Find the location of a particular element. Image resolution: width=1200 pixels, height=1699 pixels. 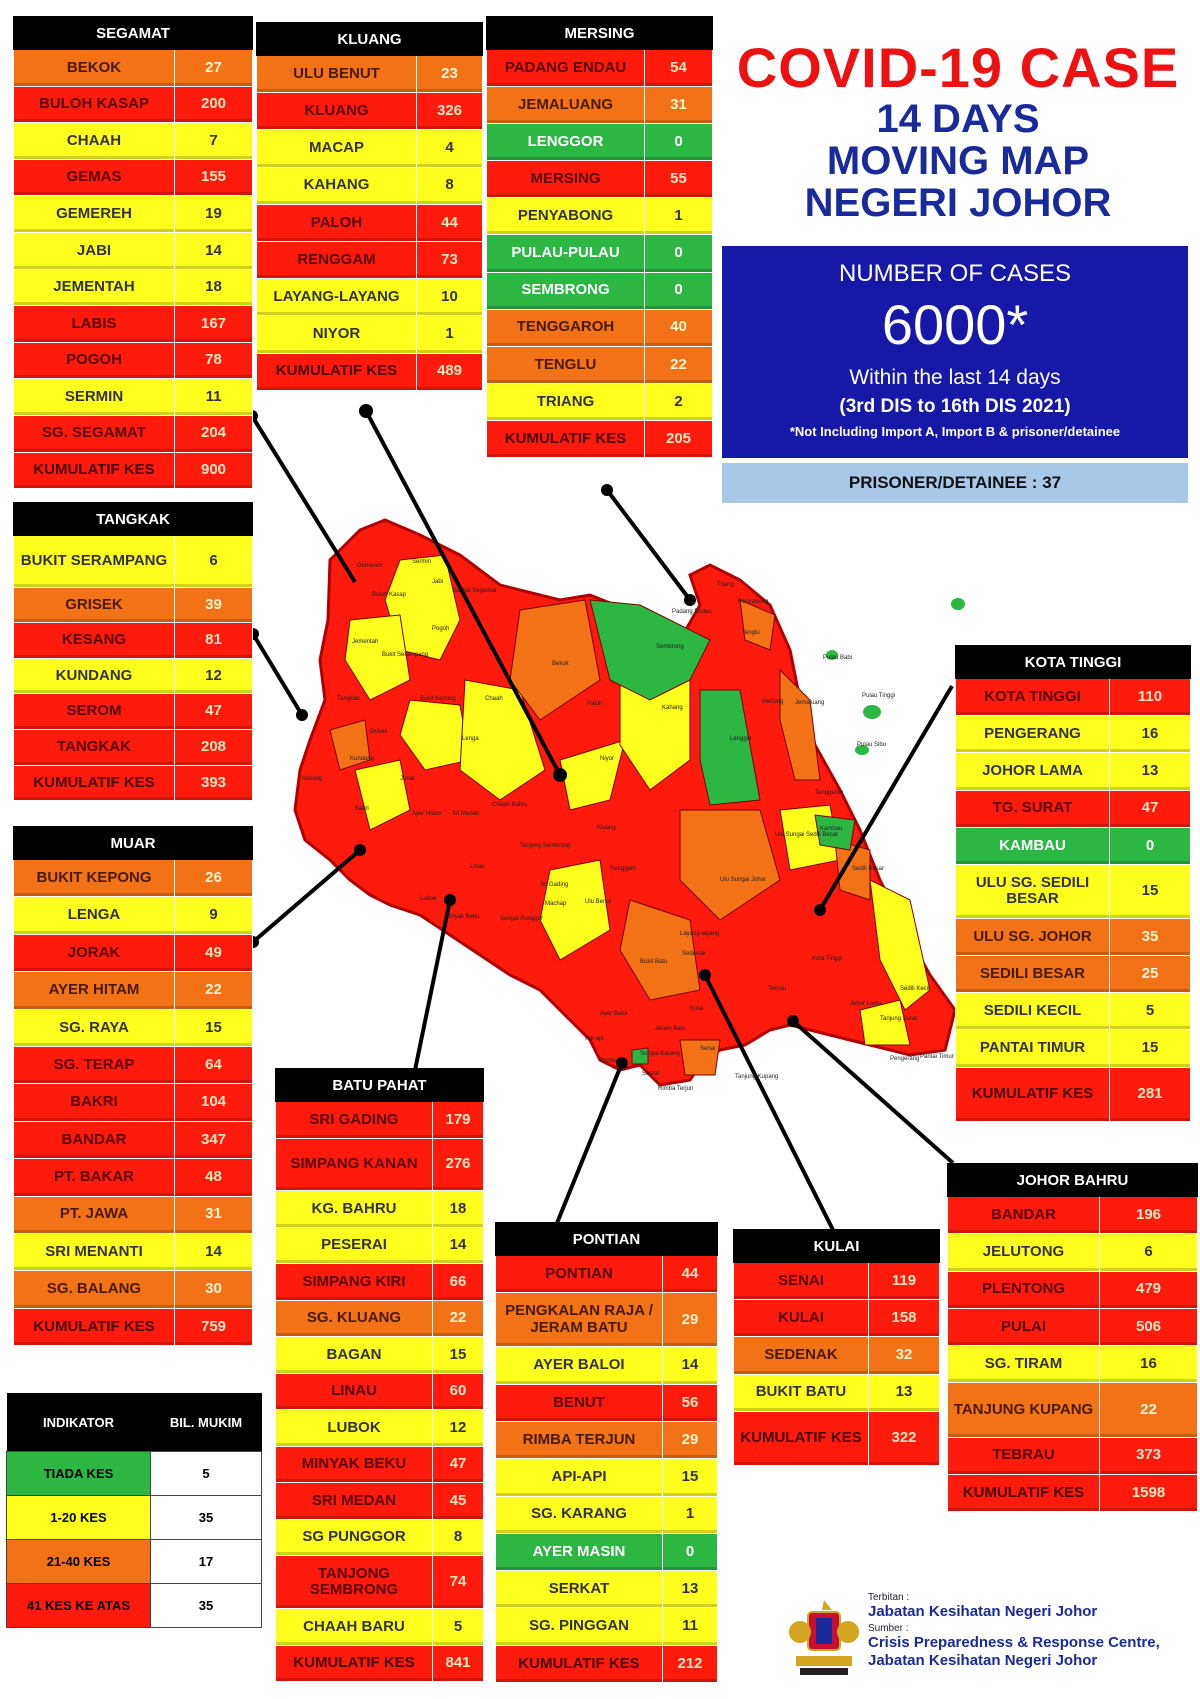

map-label: Kundang is located at coordinates (362, 759).